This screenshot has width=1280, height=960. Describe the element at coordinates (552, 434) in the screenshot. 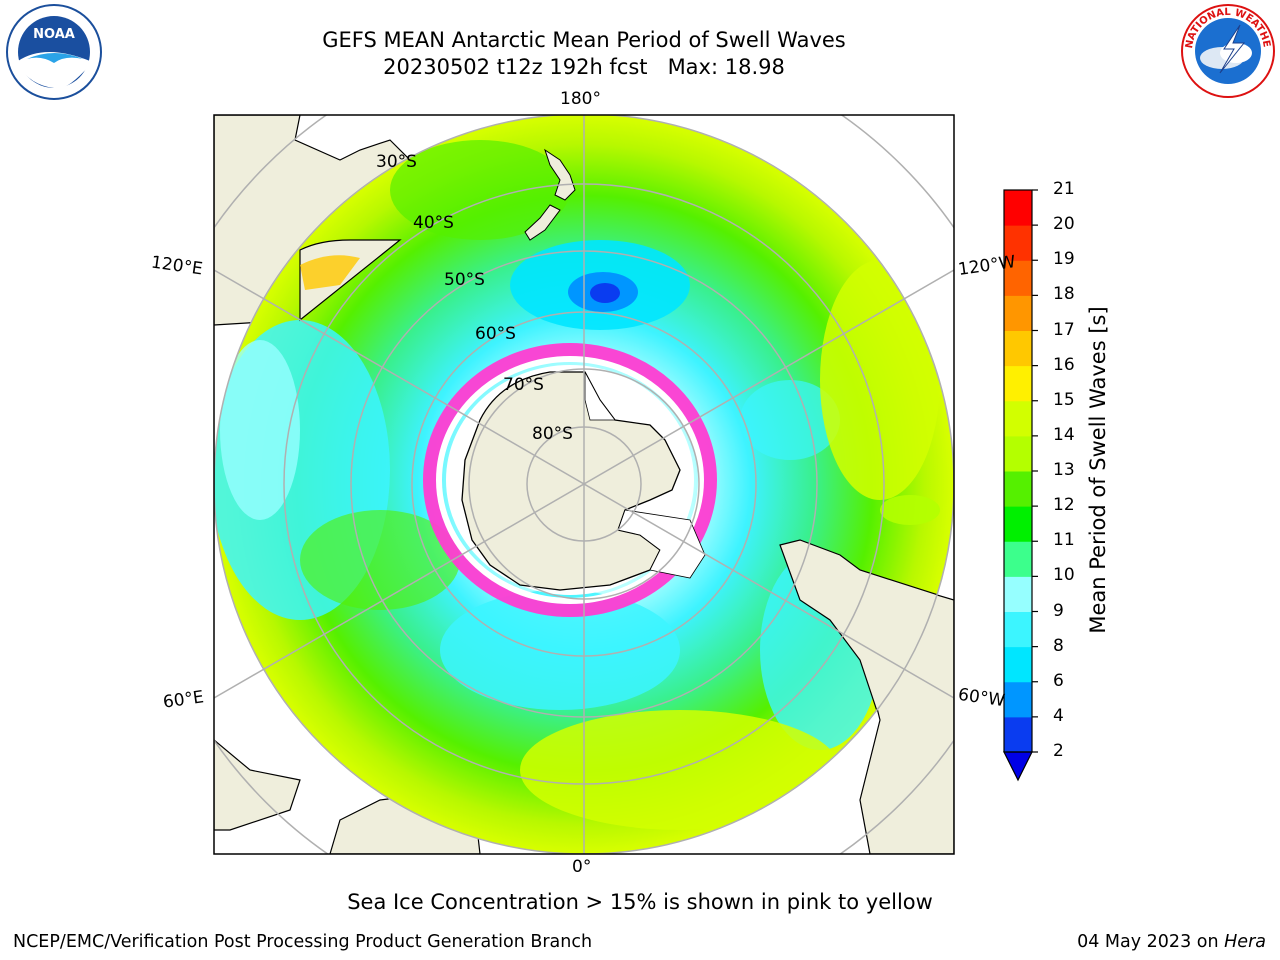

I see `lat-label-80s: 80°S` at that location.